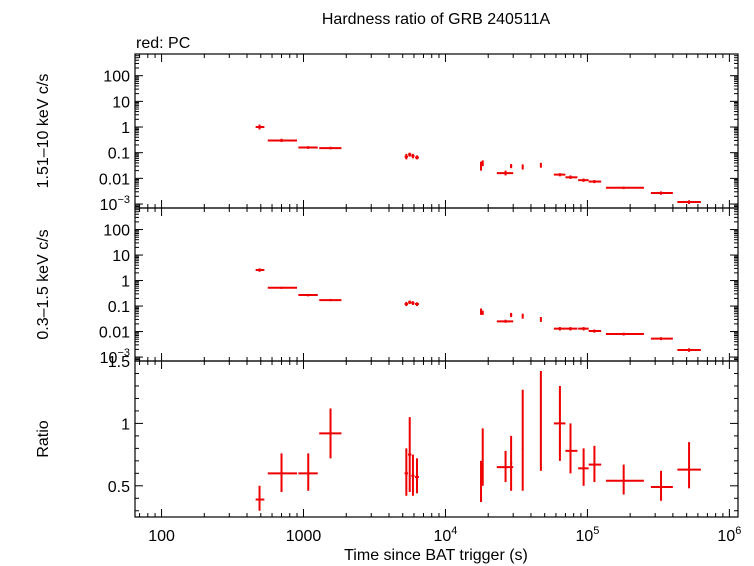 The height and width of the screenshot is (566, 754). Describe the element at coordinates (161, 536) in the screenshot. I see `x-tick-label: 100` at that location.